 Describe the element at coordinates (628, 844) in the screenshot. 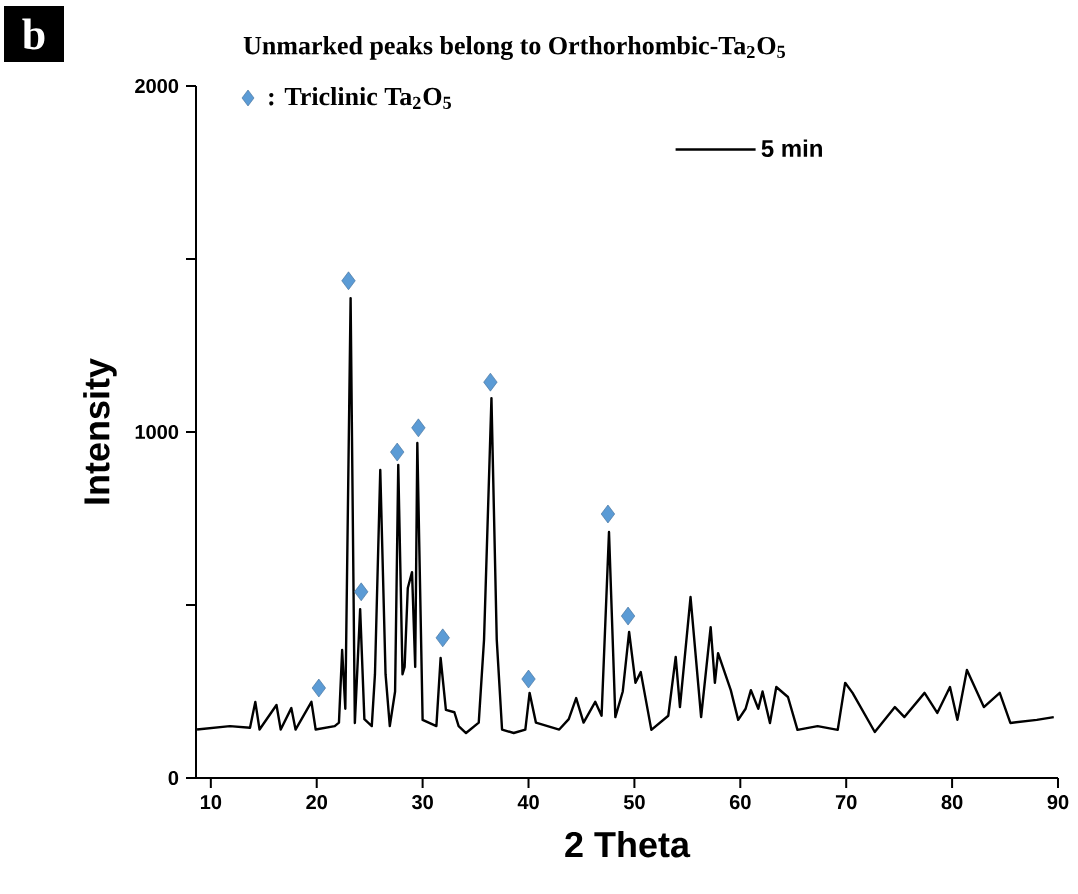

I see `x-axis-title: 2 Theta` at that location.